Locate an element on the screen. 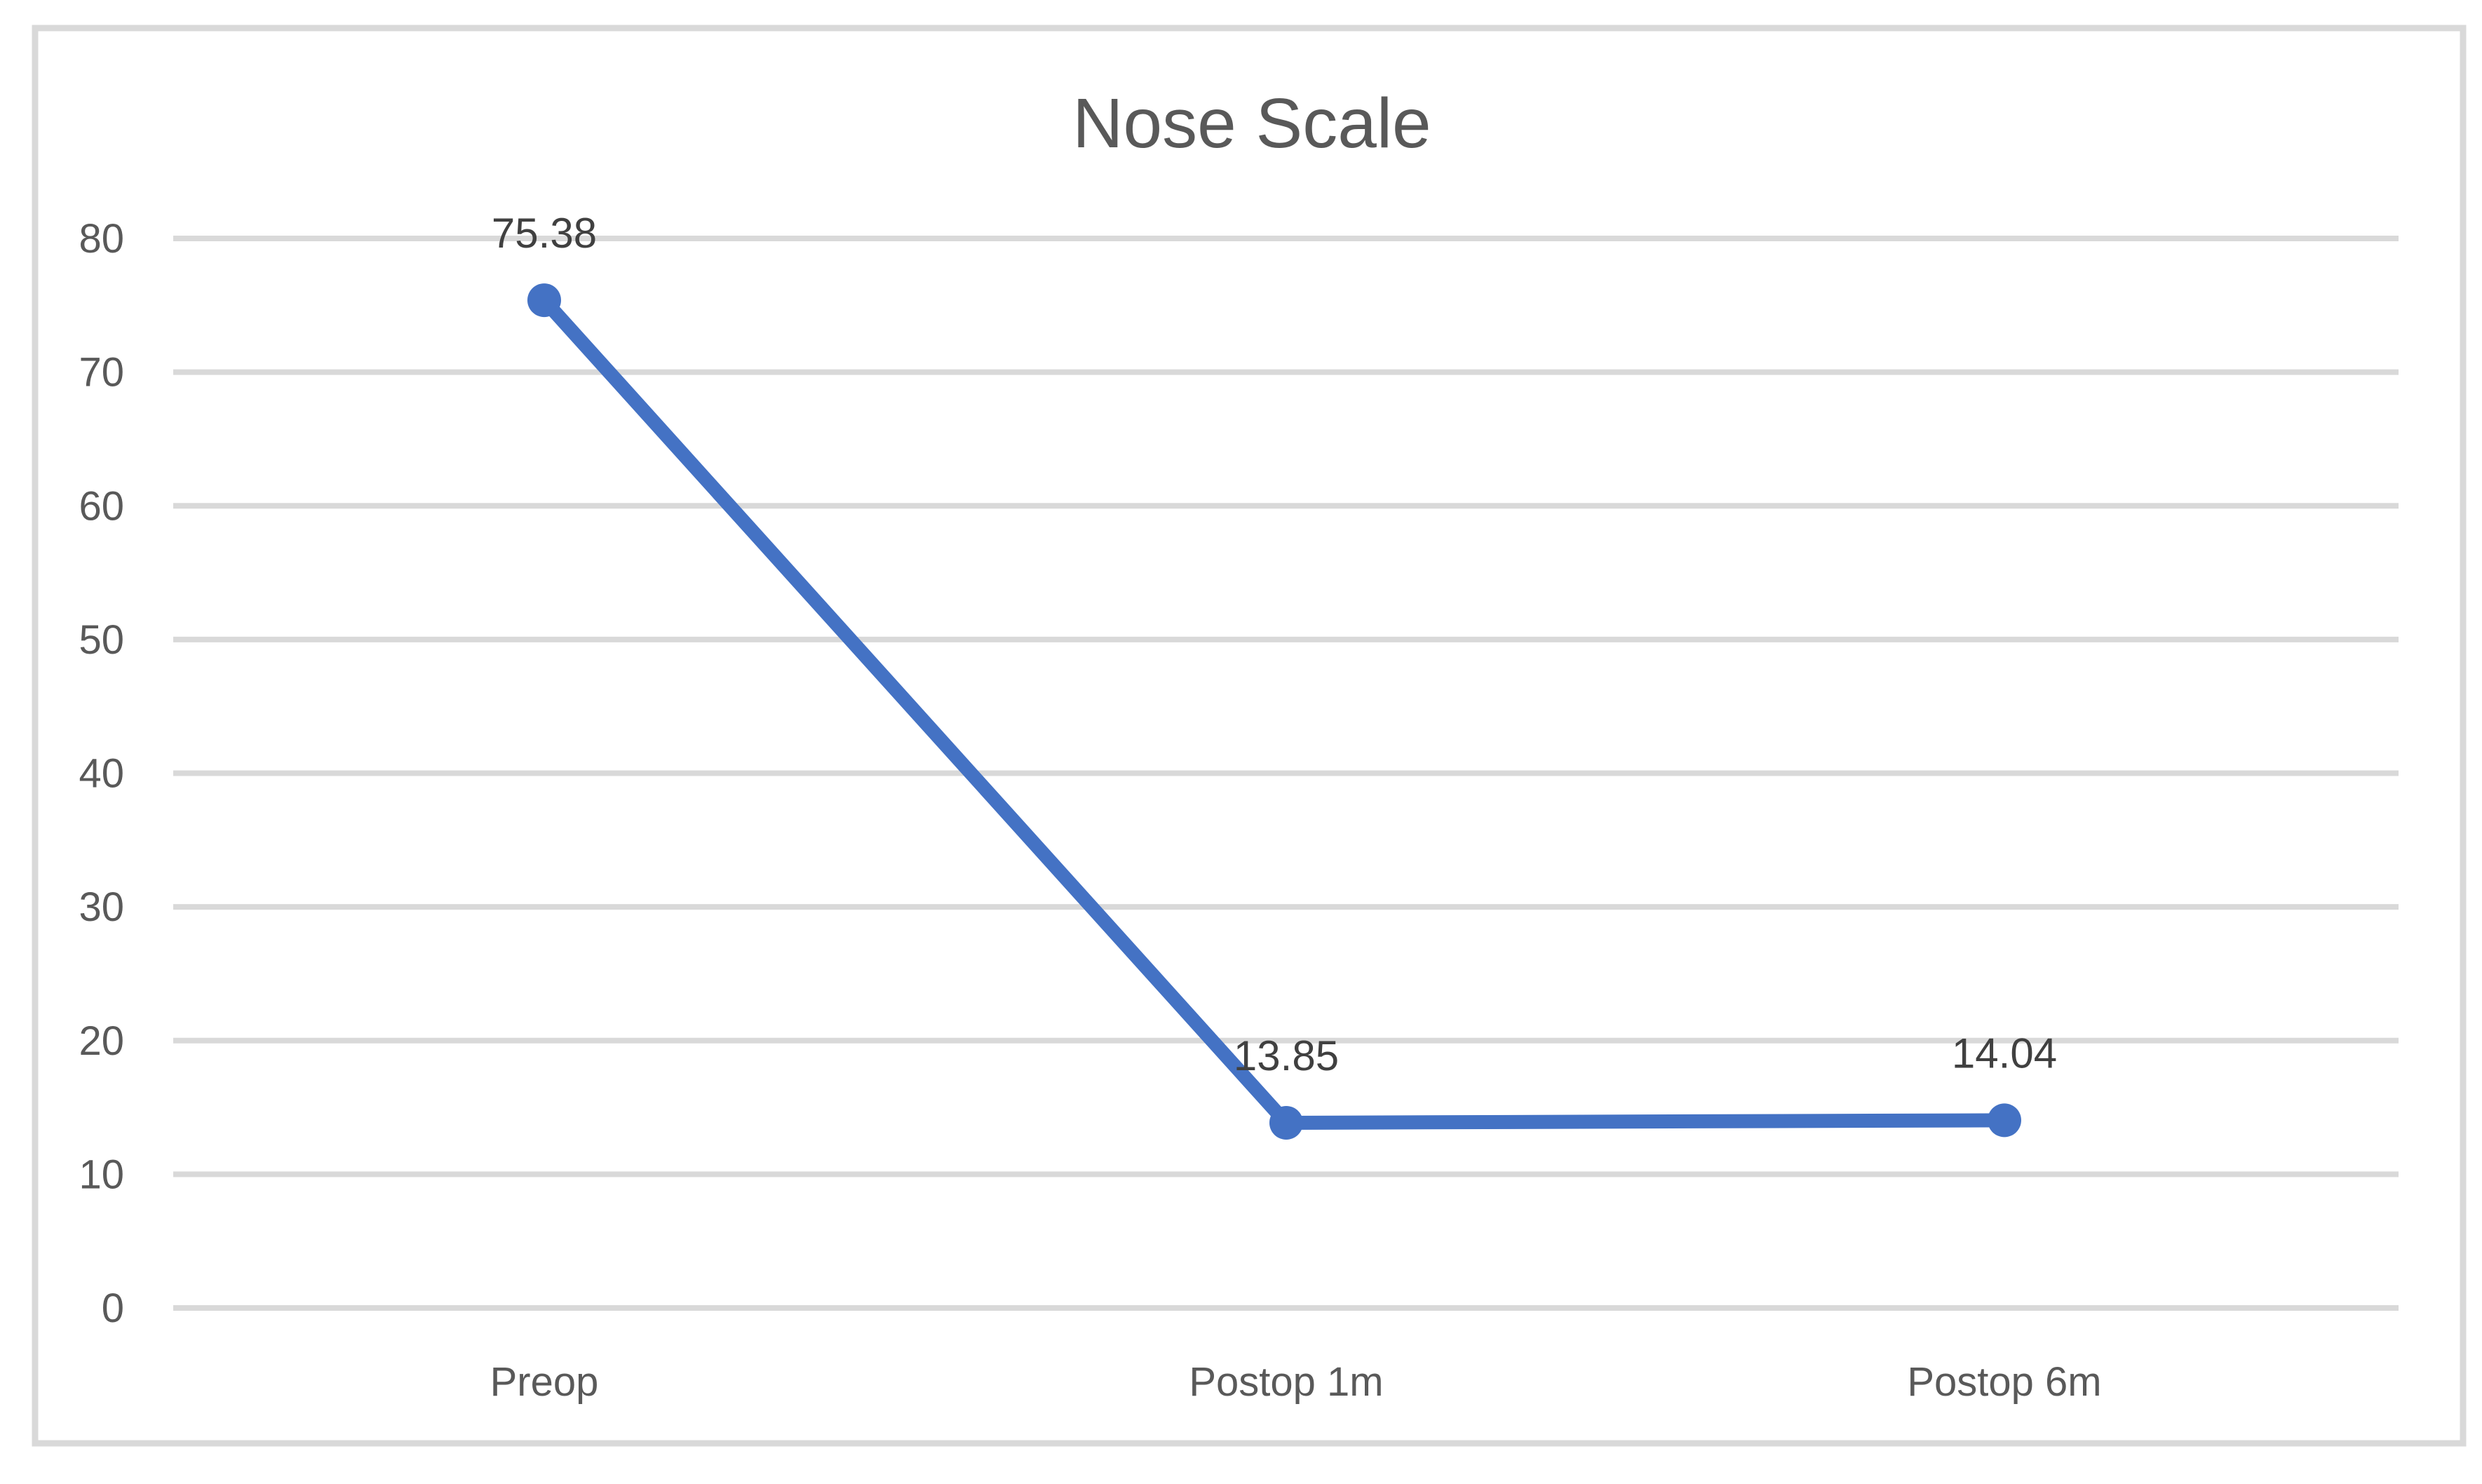  x-axis-category-labels: Preop Postop 1m Postop 6m is located at coordinates (1296, 1382).